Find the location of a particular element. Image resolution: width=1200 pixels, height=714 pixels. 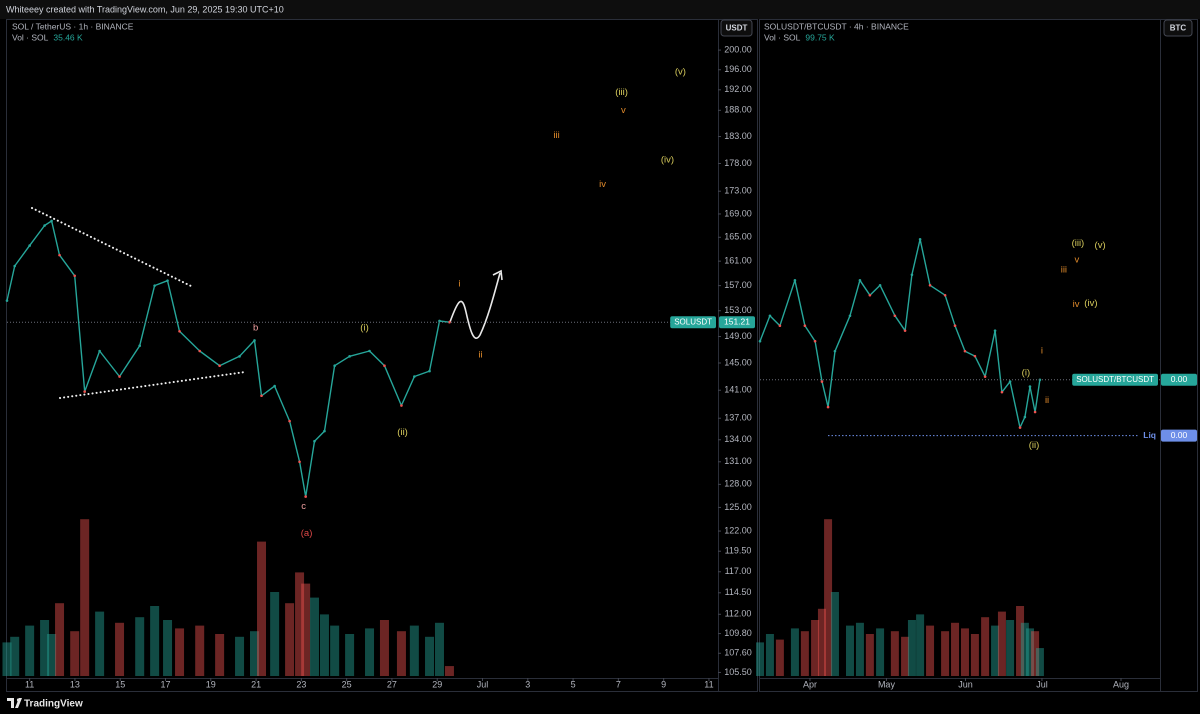

wave-label: (i) is located at coordinates (1026, 372).